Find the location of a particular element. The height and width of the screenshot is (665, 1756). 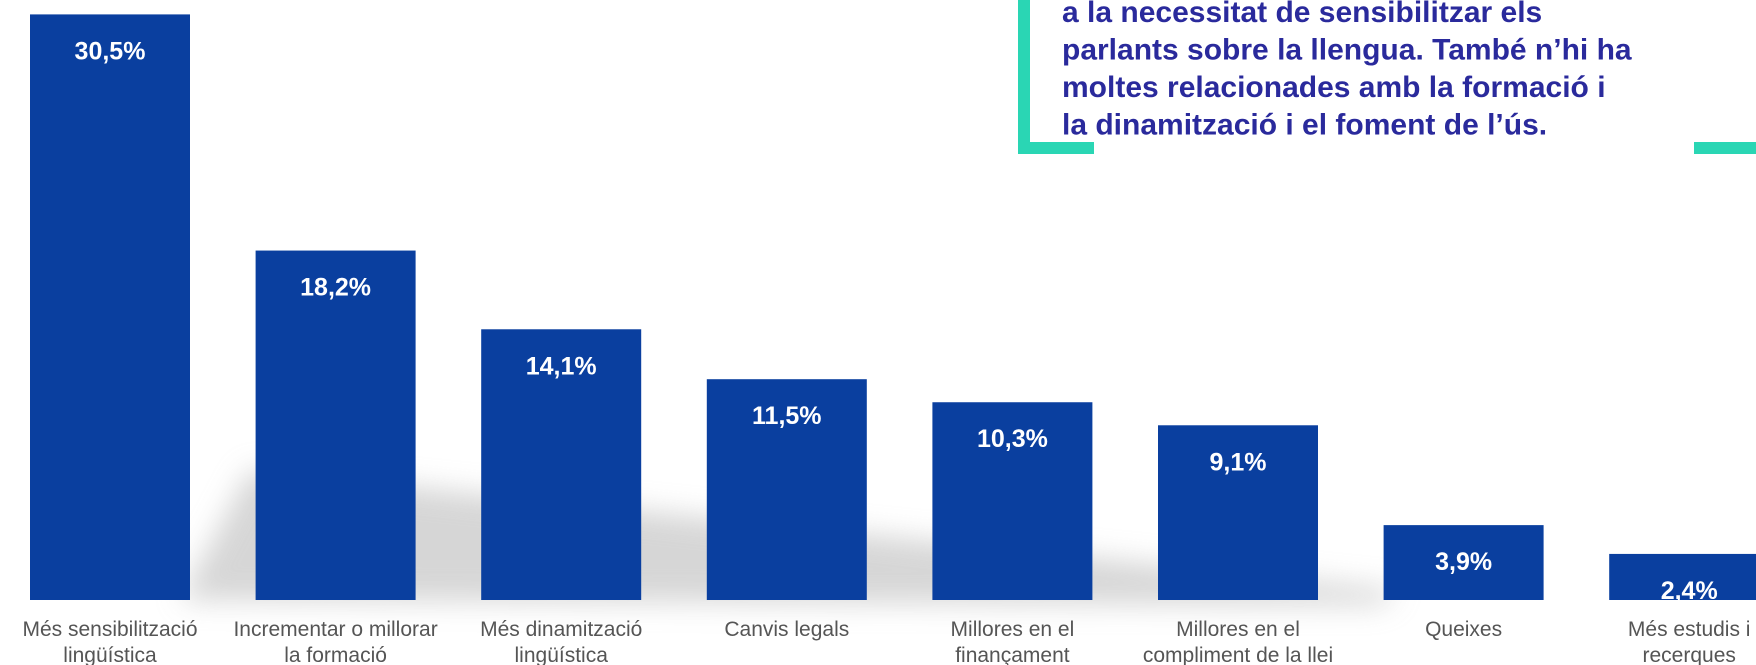

category-label: Més estudis i recerques is located at coordinates (1689, 641).